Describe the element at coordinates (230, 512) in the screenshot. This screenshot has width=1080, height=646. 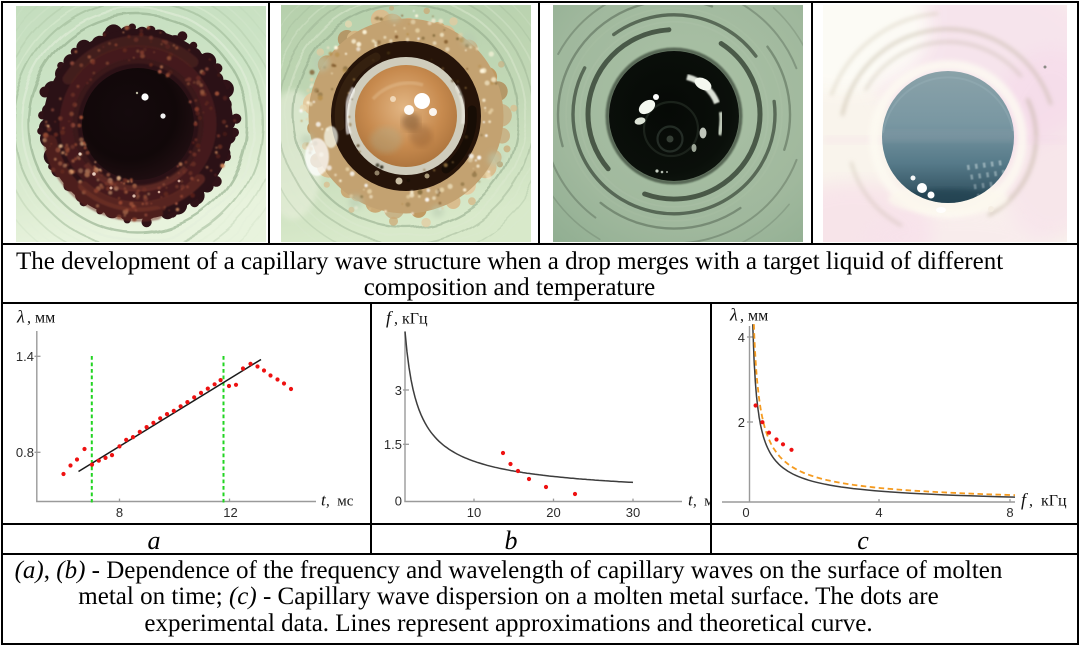
I see `svg-text: 12` at that location.